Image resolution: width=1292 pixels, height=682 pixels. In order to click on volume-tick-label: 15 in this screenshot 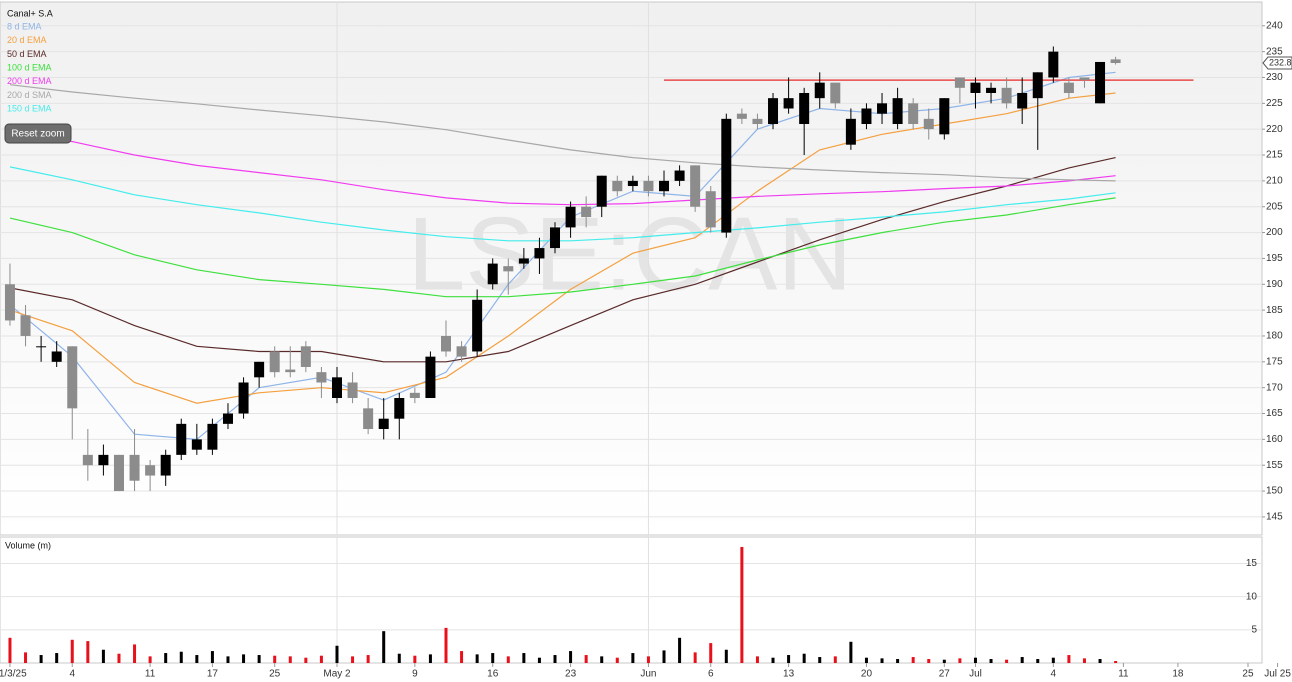, I will do `click(1252, 563)`.